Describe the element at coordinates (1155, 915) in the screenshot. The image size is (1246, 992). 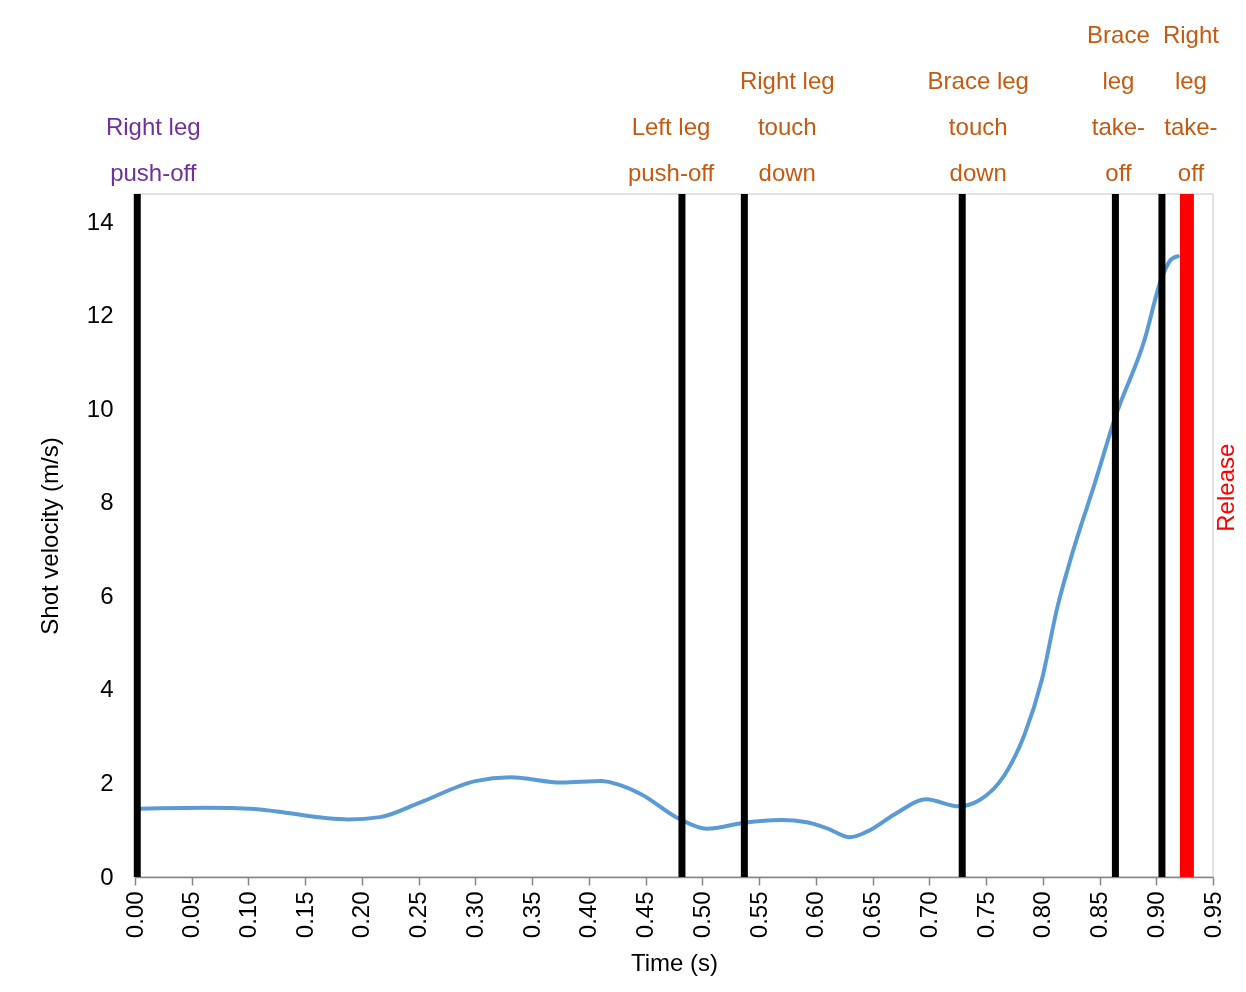
I see `x-tick-label: 0.90` at that location.